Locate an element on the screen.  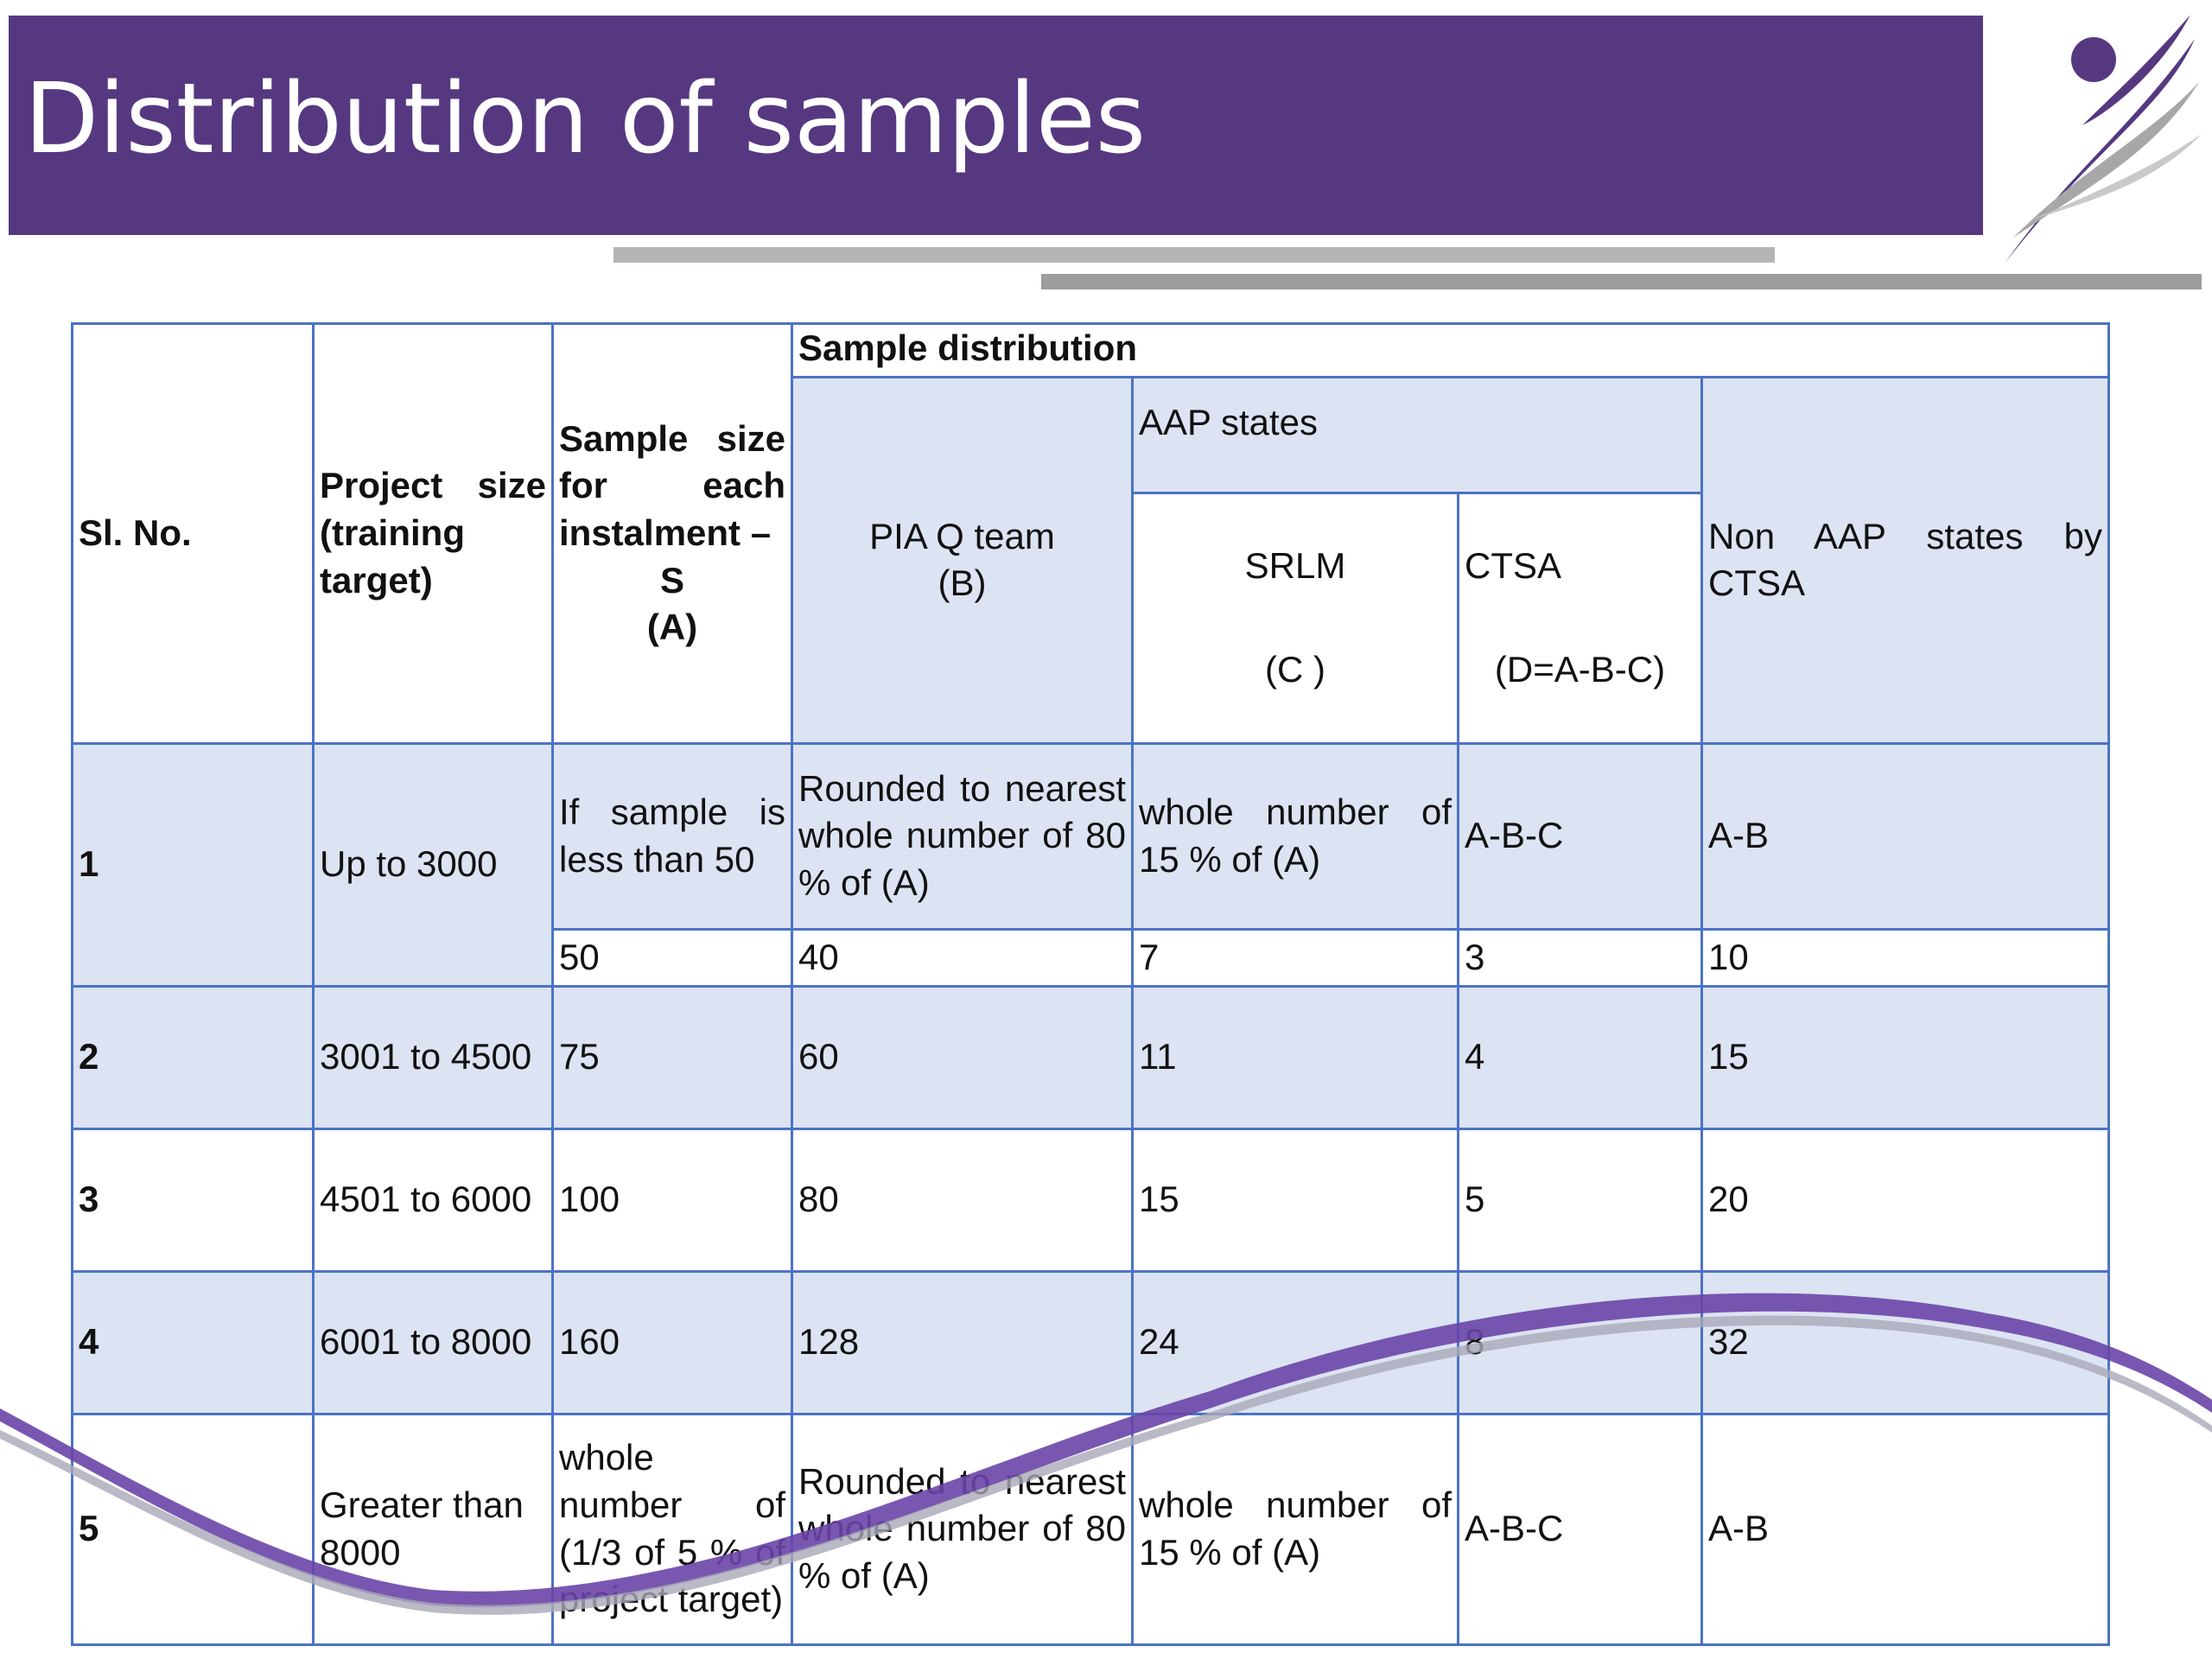
row-2-ctsa: 4 is located at coordinates (1580, 1057).